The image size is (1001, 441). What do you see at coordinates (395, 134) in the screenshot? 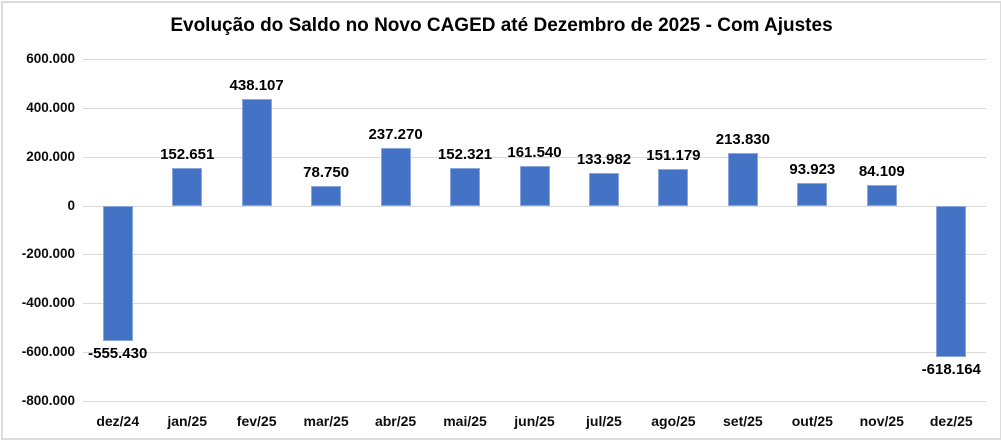
I see `data-label: 237.270` at bounding box center [395, 134].